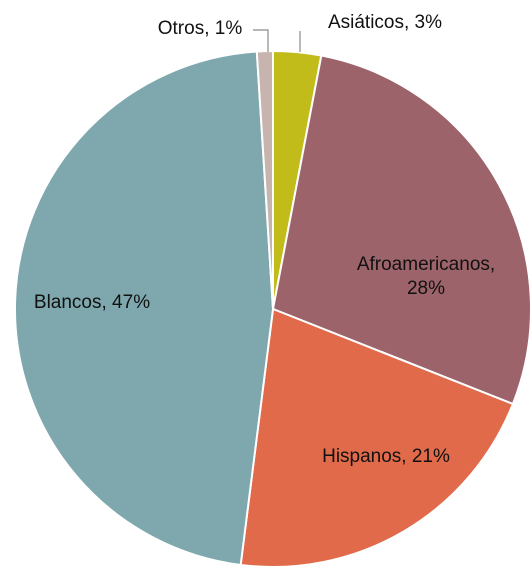  I want to click on label-line: Asiáticos, 3%, so click(385, 22).